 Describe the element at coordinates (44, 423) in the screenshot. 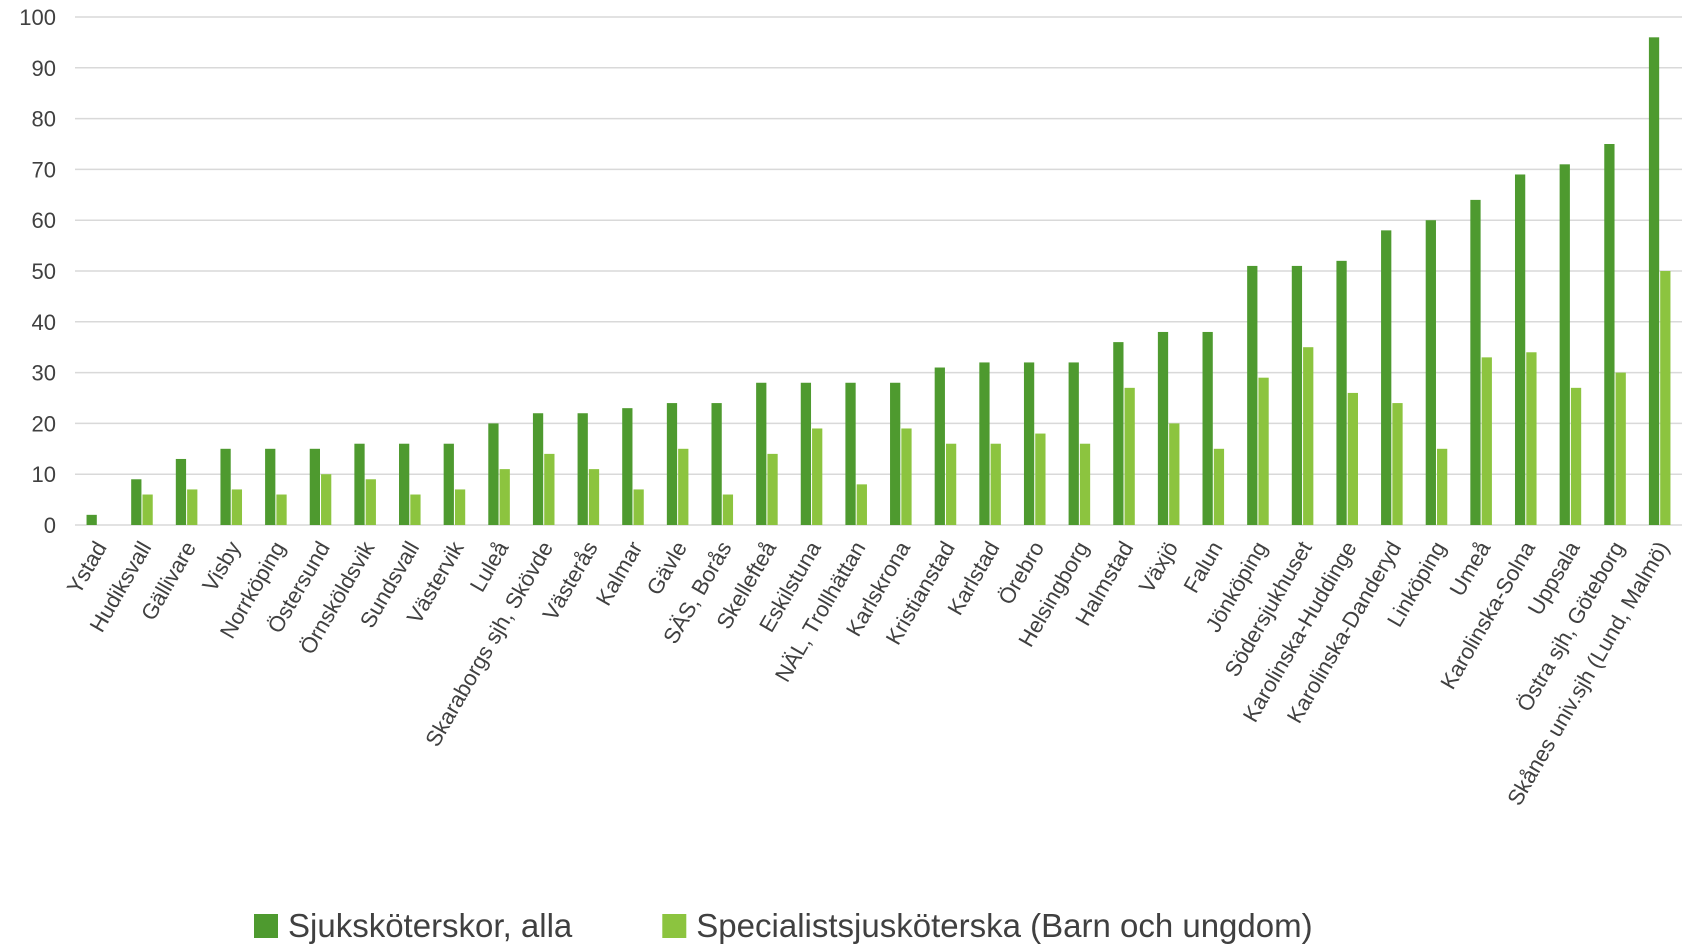

I see `y-tick-label: 20` at that location.